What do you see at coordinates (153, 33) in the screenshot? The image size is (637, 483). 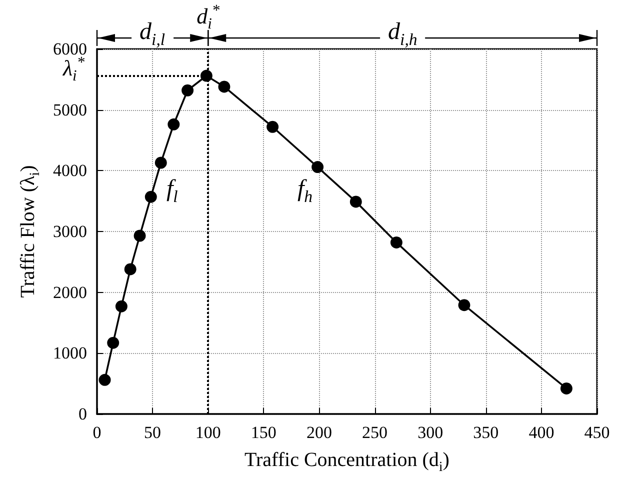 I see `text: d$_{i,l}$` at bounding box center [153, 33].